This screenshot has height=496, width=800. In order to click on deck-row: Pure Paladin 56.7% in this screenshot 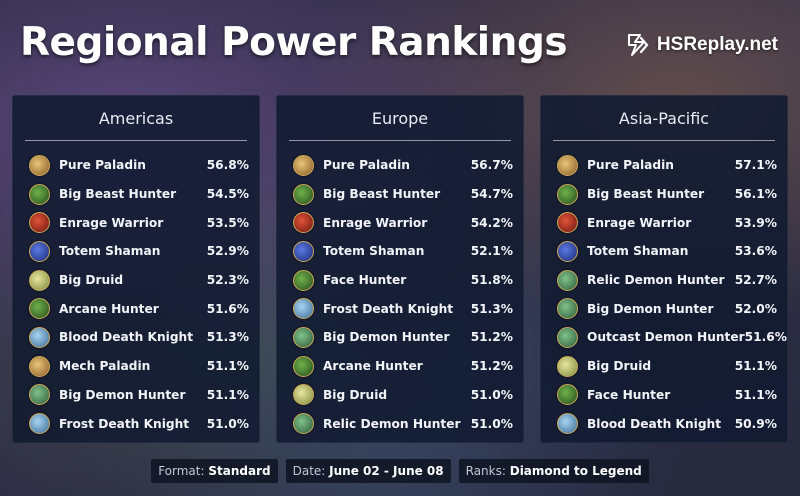, I will do `click(403, 165)`.